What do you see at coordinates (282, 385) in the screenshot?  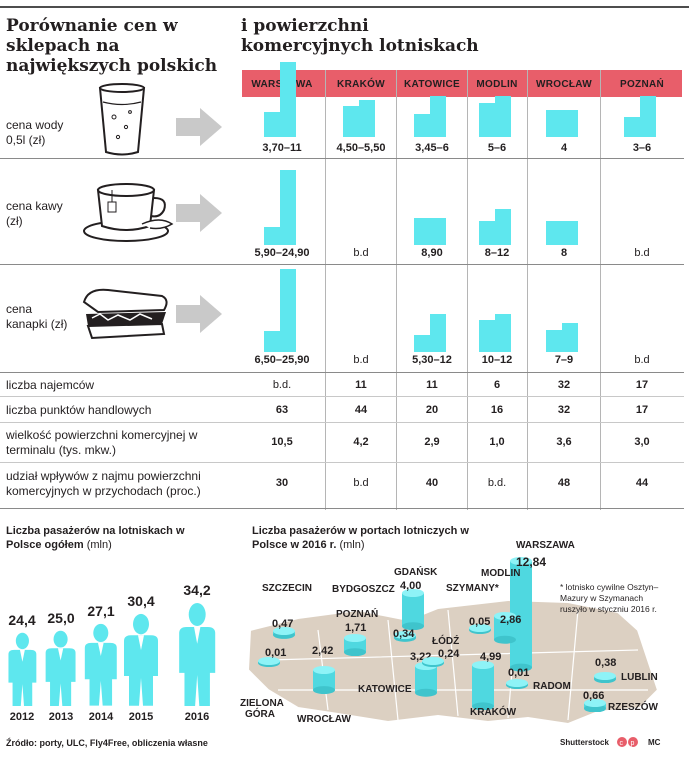 I see `stat-value: b.d.` at bounding box center [282, 385].